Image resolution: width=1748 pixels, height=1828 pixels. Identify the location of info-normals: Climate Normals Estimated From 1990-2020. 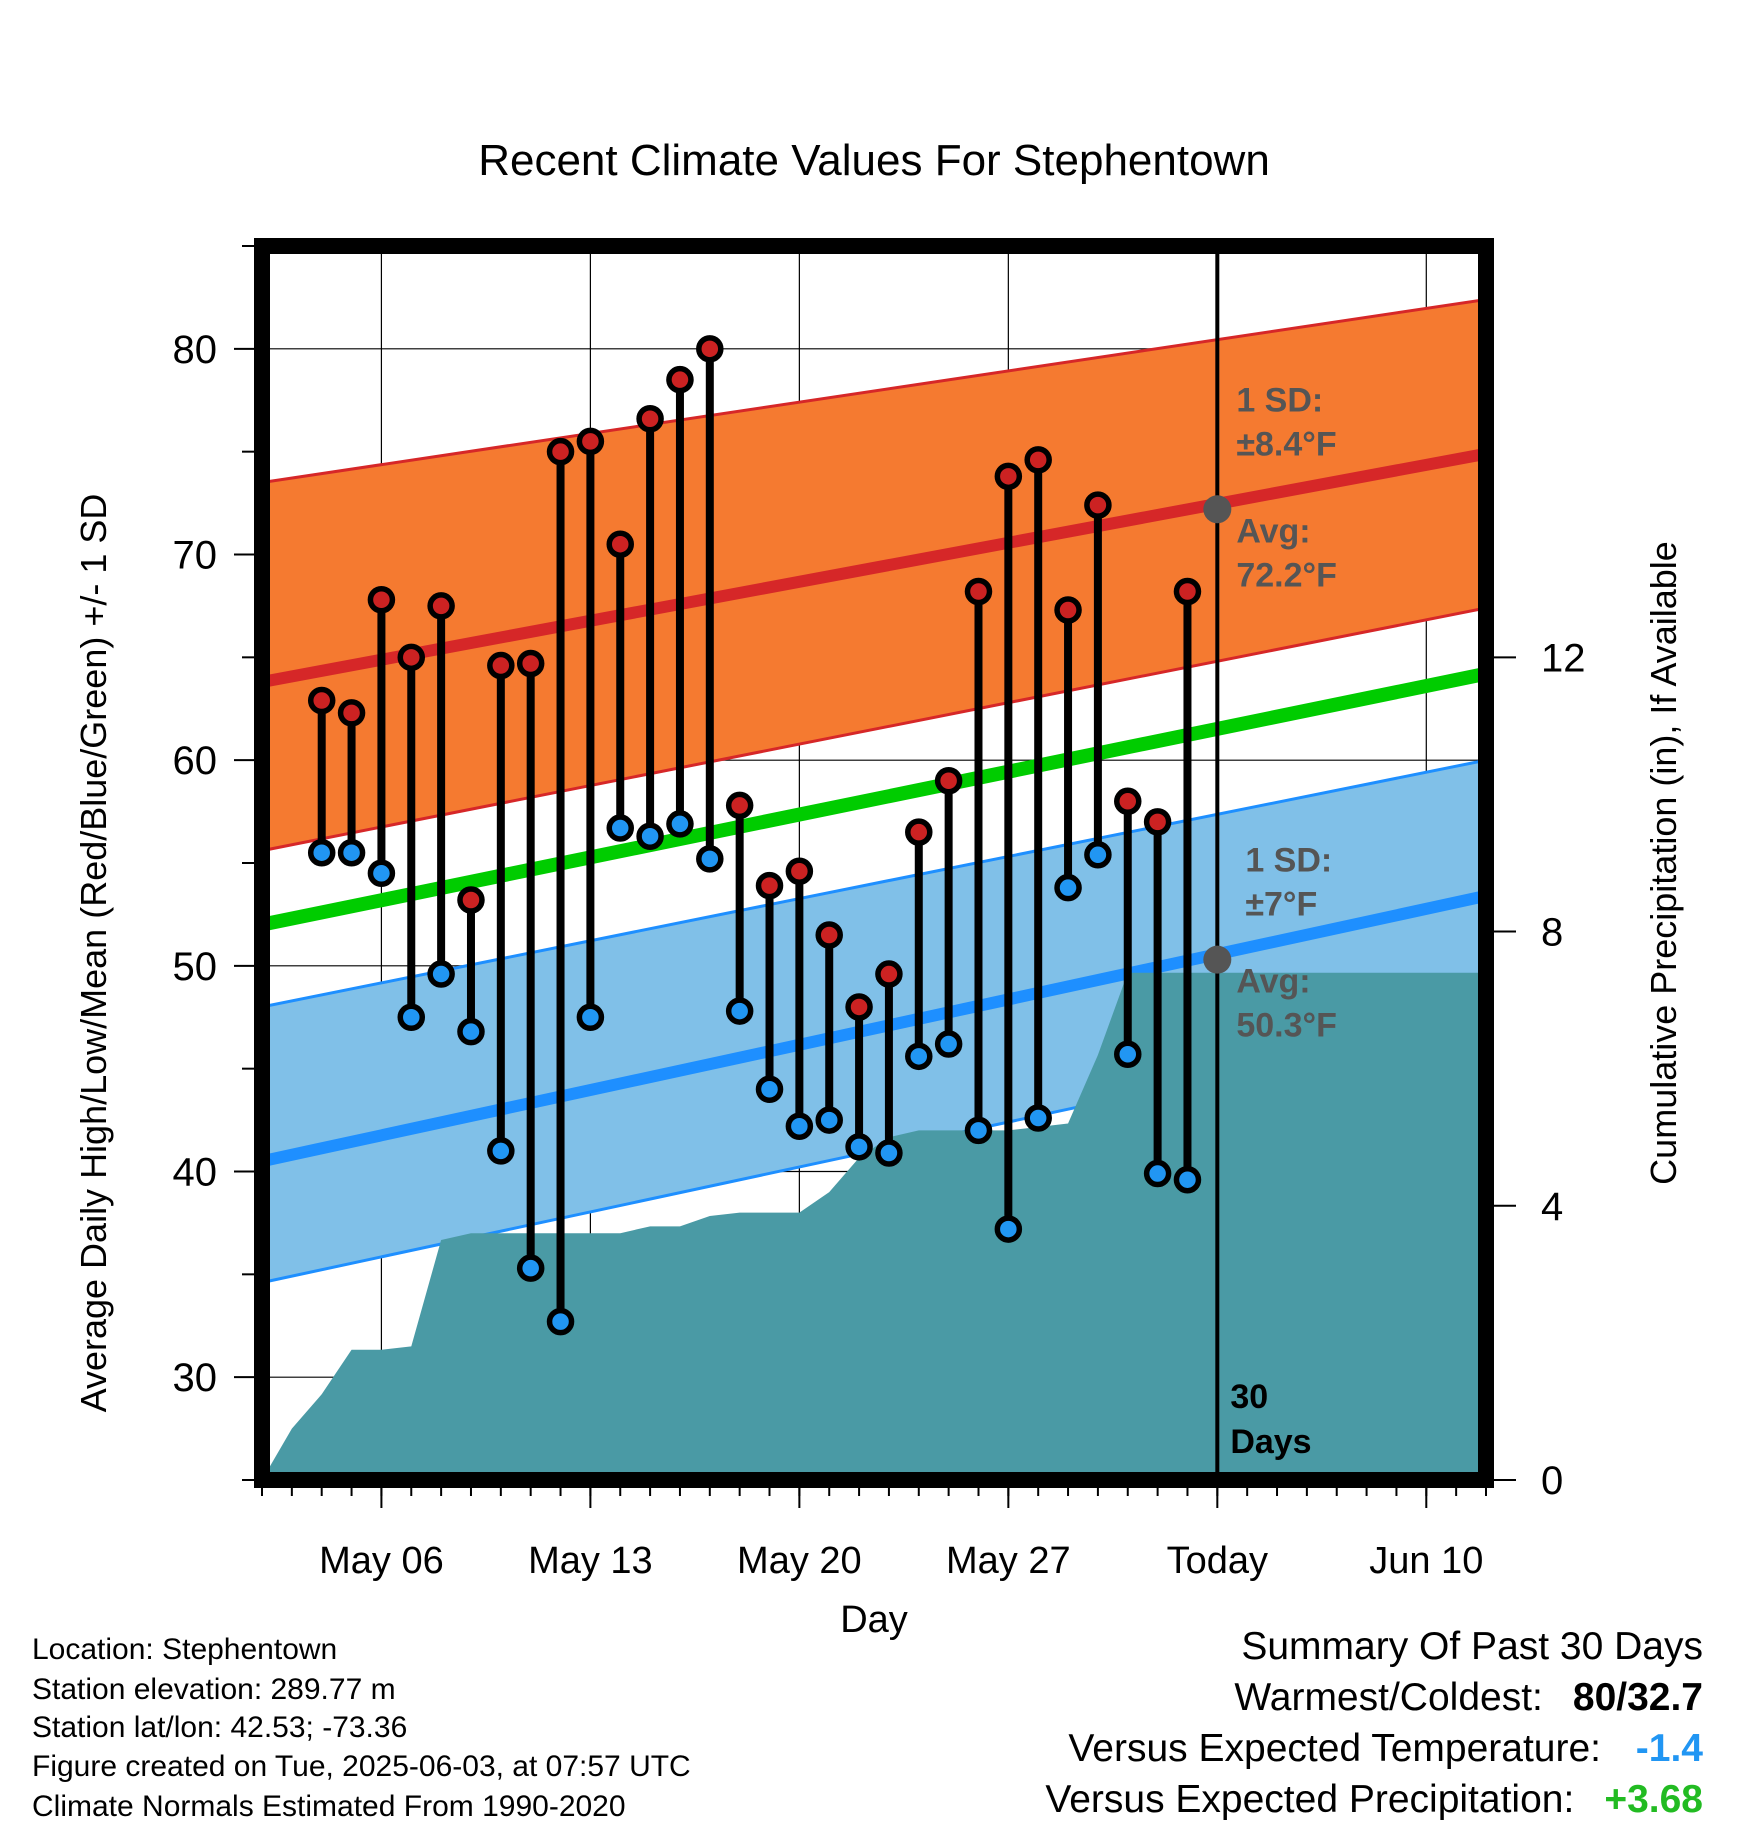
(329, 1806).